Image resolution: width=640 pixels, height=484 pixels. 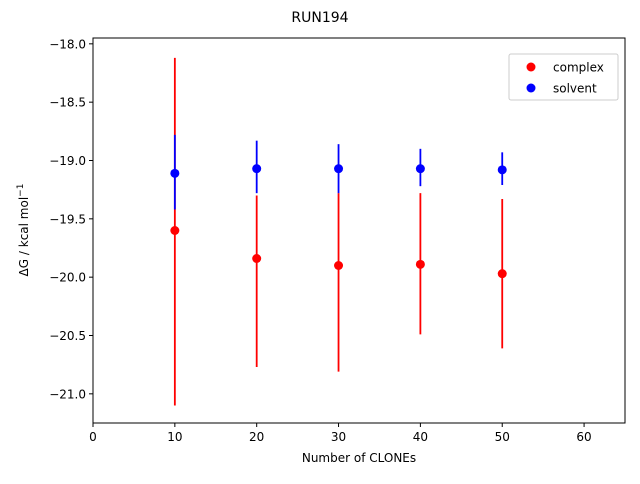 I want to click on y-axis-label-main: ΔG / kcal mol, so click(x=24, y=237).